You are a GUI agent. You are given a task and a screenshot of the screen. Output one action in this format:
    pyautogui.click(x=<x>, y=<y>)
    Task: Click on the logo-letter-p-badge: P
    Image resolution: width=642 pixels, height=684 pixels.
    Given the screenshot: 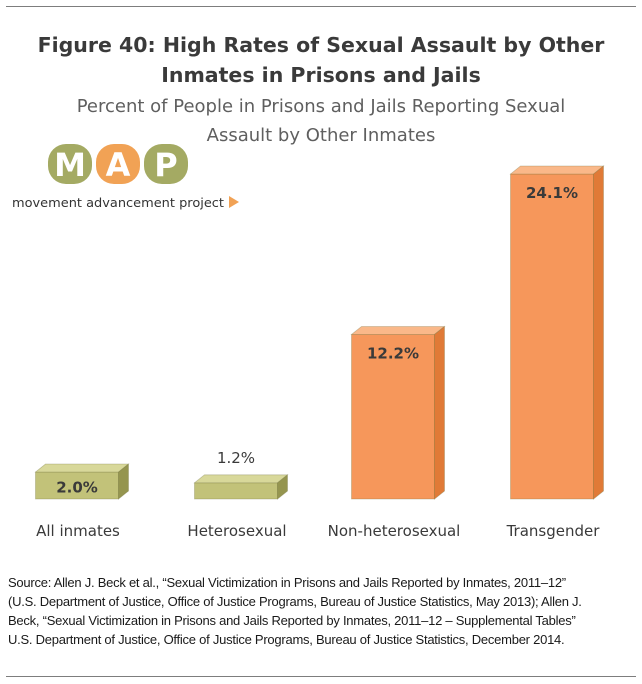 What is the action you would take?
    pyautogui.click(x=166, y=164)
    